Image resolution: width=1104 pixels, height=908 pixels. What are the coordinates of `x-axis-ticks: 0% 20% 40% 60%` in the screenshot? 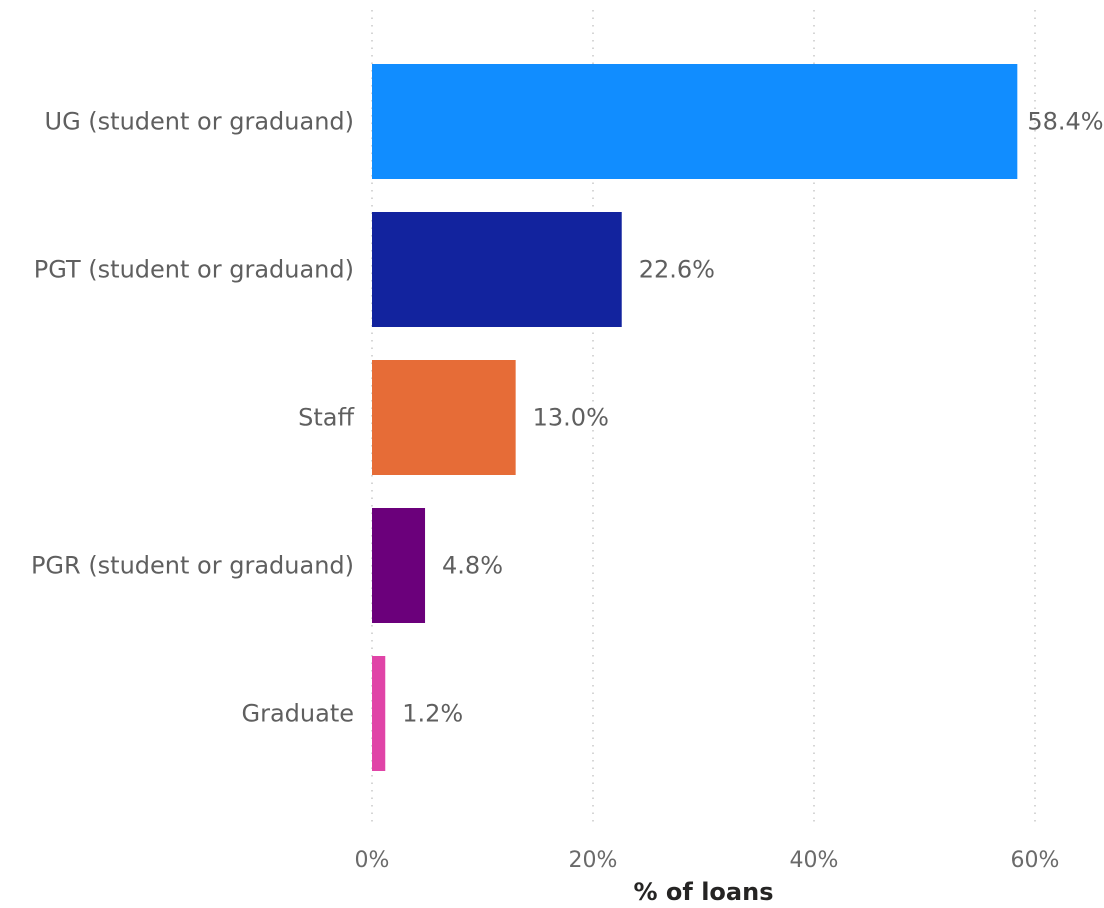 It's located at (707, 860).